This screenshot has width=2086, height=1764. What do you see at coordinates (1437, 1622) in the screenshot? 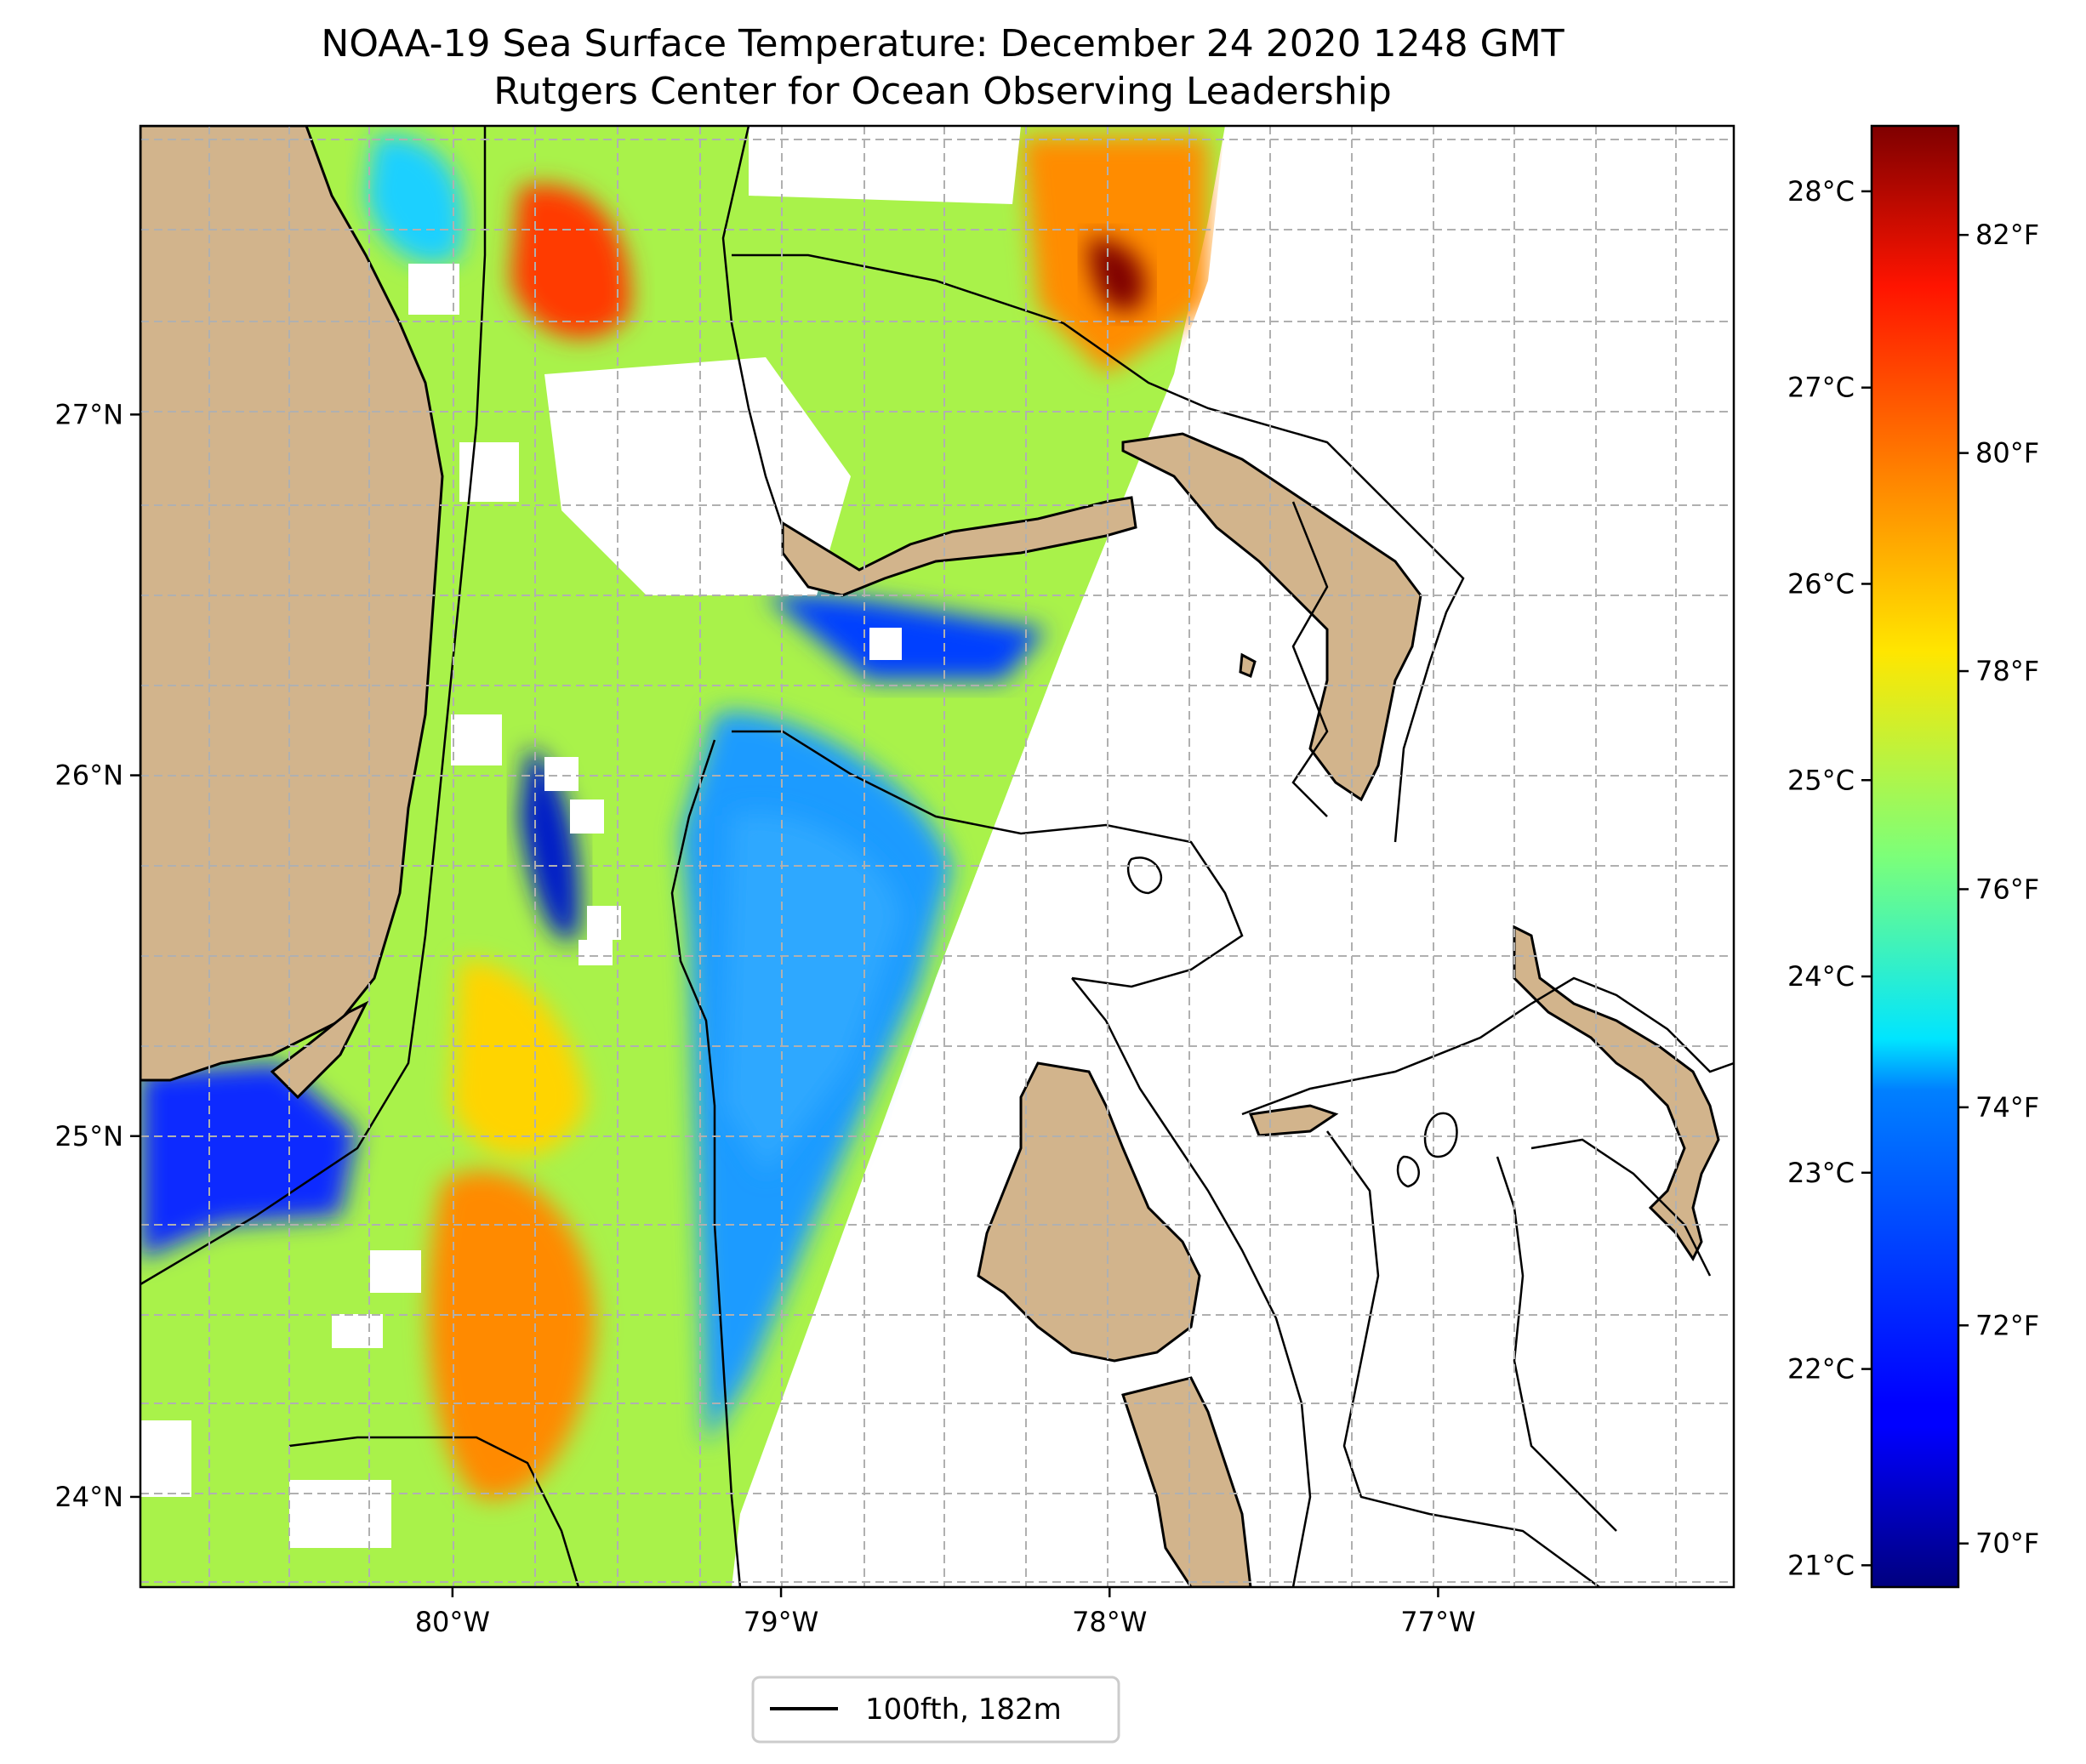
I see `x-tick-label: 77°W` at bounding box center [1437, 1622].